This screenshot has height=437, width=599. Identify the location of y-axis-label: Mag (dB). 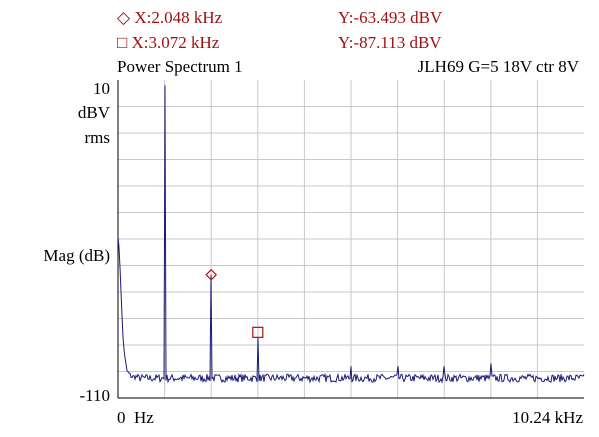
(76, 255).